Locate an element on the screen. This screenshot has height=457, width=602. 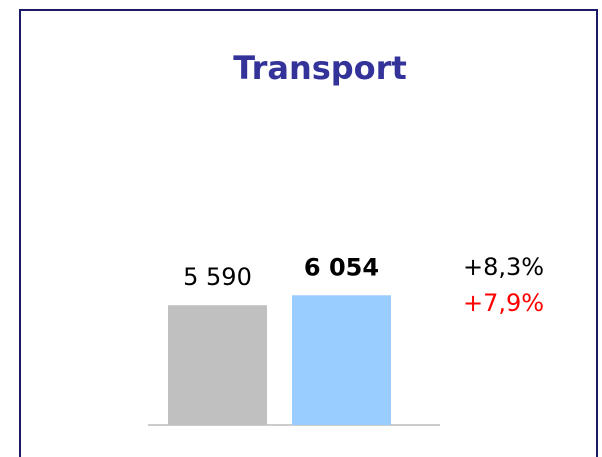
value-label: 5 590 is located at coordinates (217, 277).